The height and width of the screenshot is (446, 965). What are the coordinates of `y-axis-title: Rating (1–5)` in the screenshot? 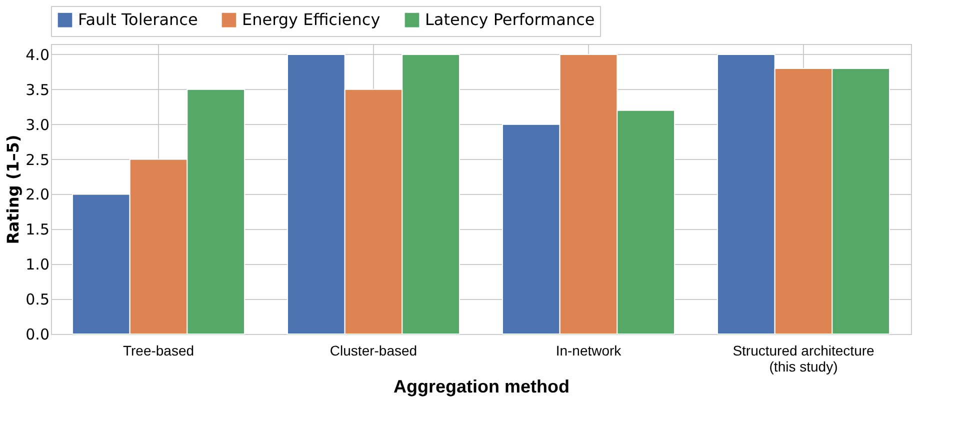 It's located at (13, 189).